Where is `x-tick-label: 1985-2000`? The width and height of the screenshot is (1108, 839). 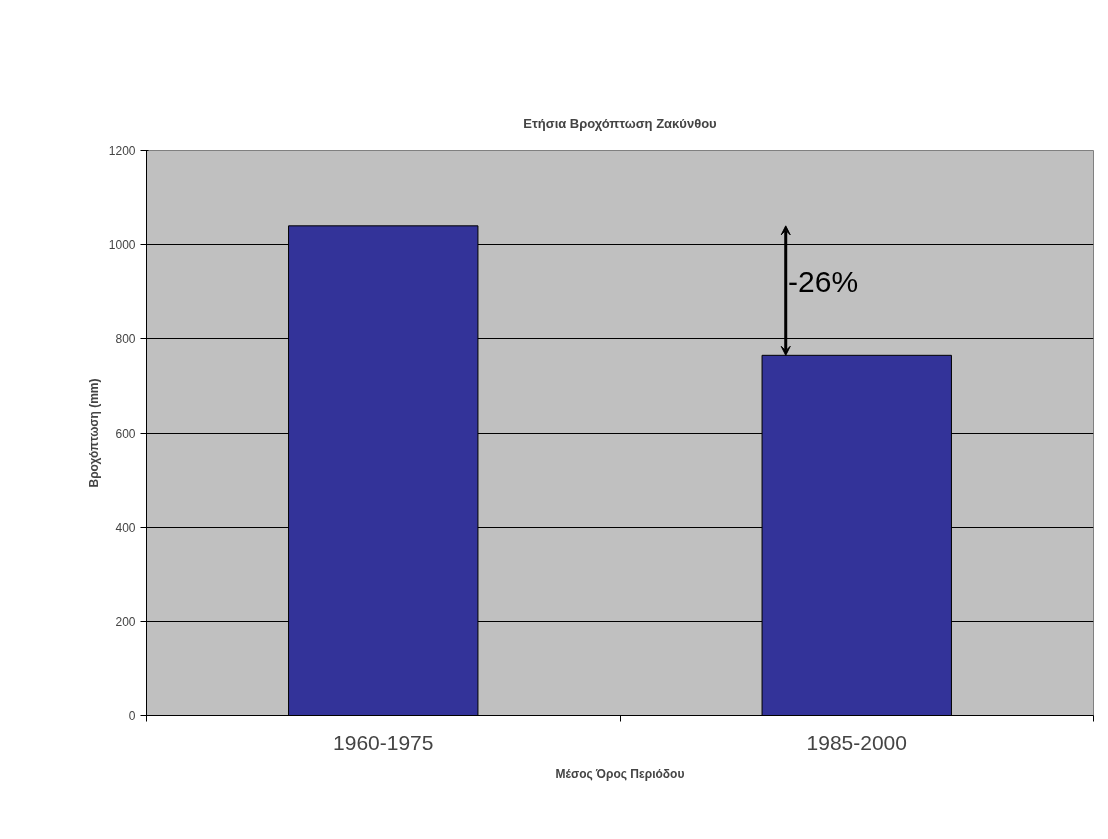
x-tick-label: 1985-2000 is located at coordinates (856, 742).